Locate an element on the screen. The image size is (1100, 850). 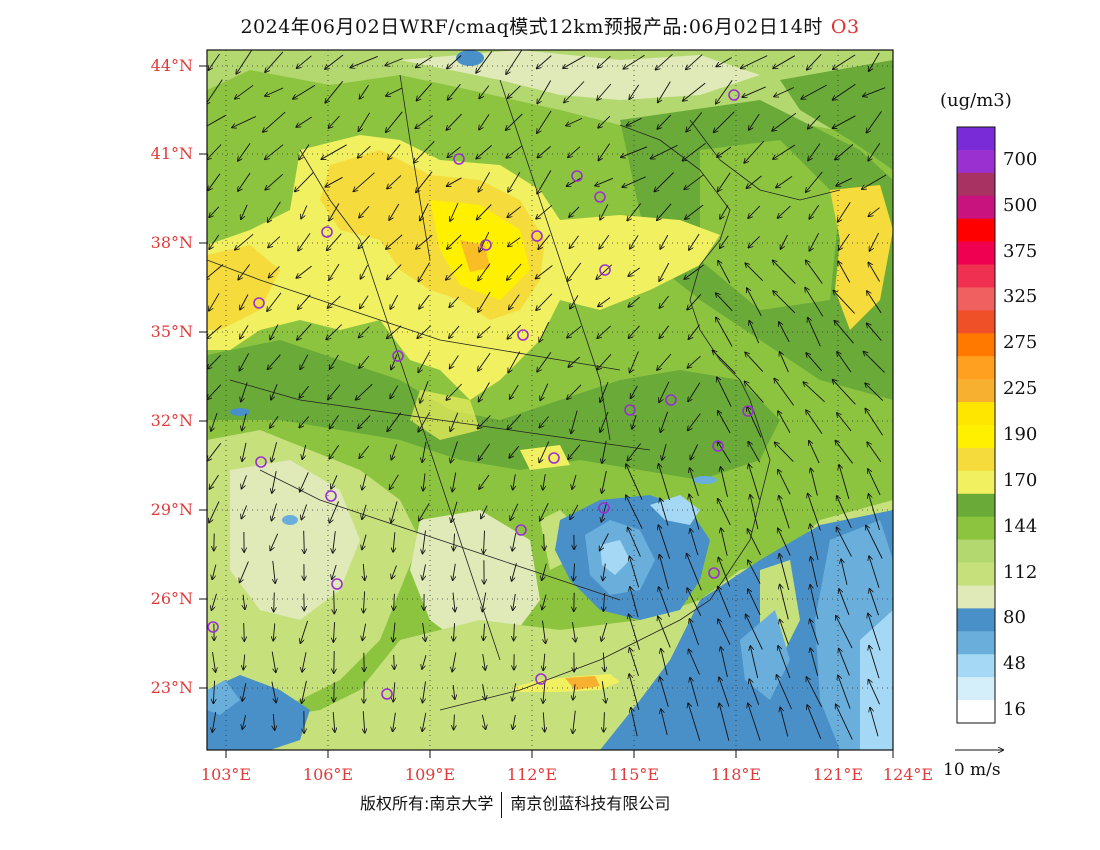
copyright-separator is located at coordinates (502, 804).